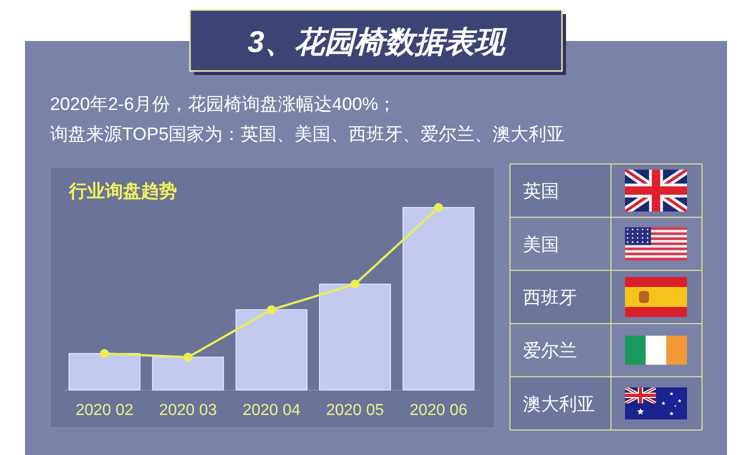 This screenshot has width=750, height=455. I want to click on text: 英国, so click(541, 191).